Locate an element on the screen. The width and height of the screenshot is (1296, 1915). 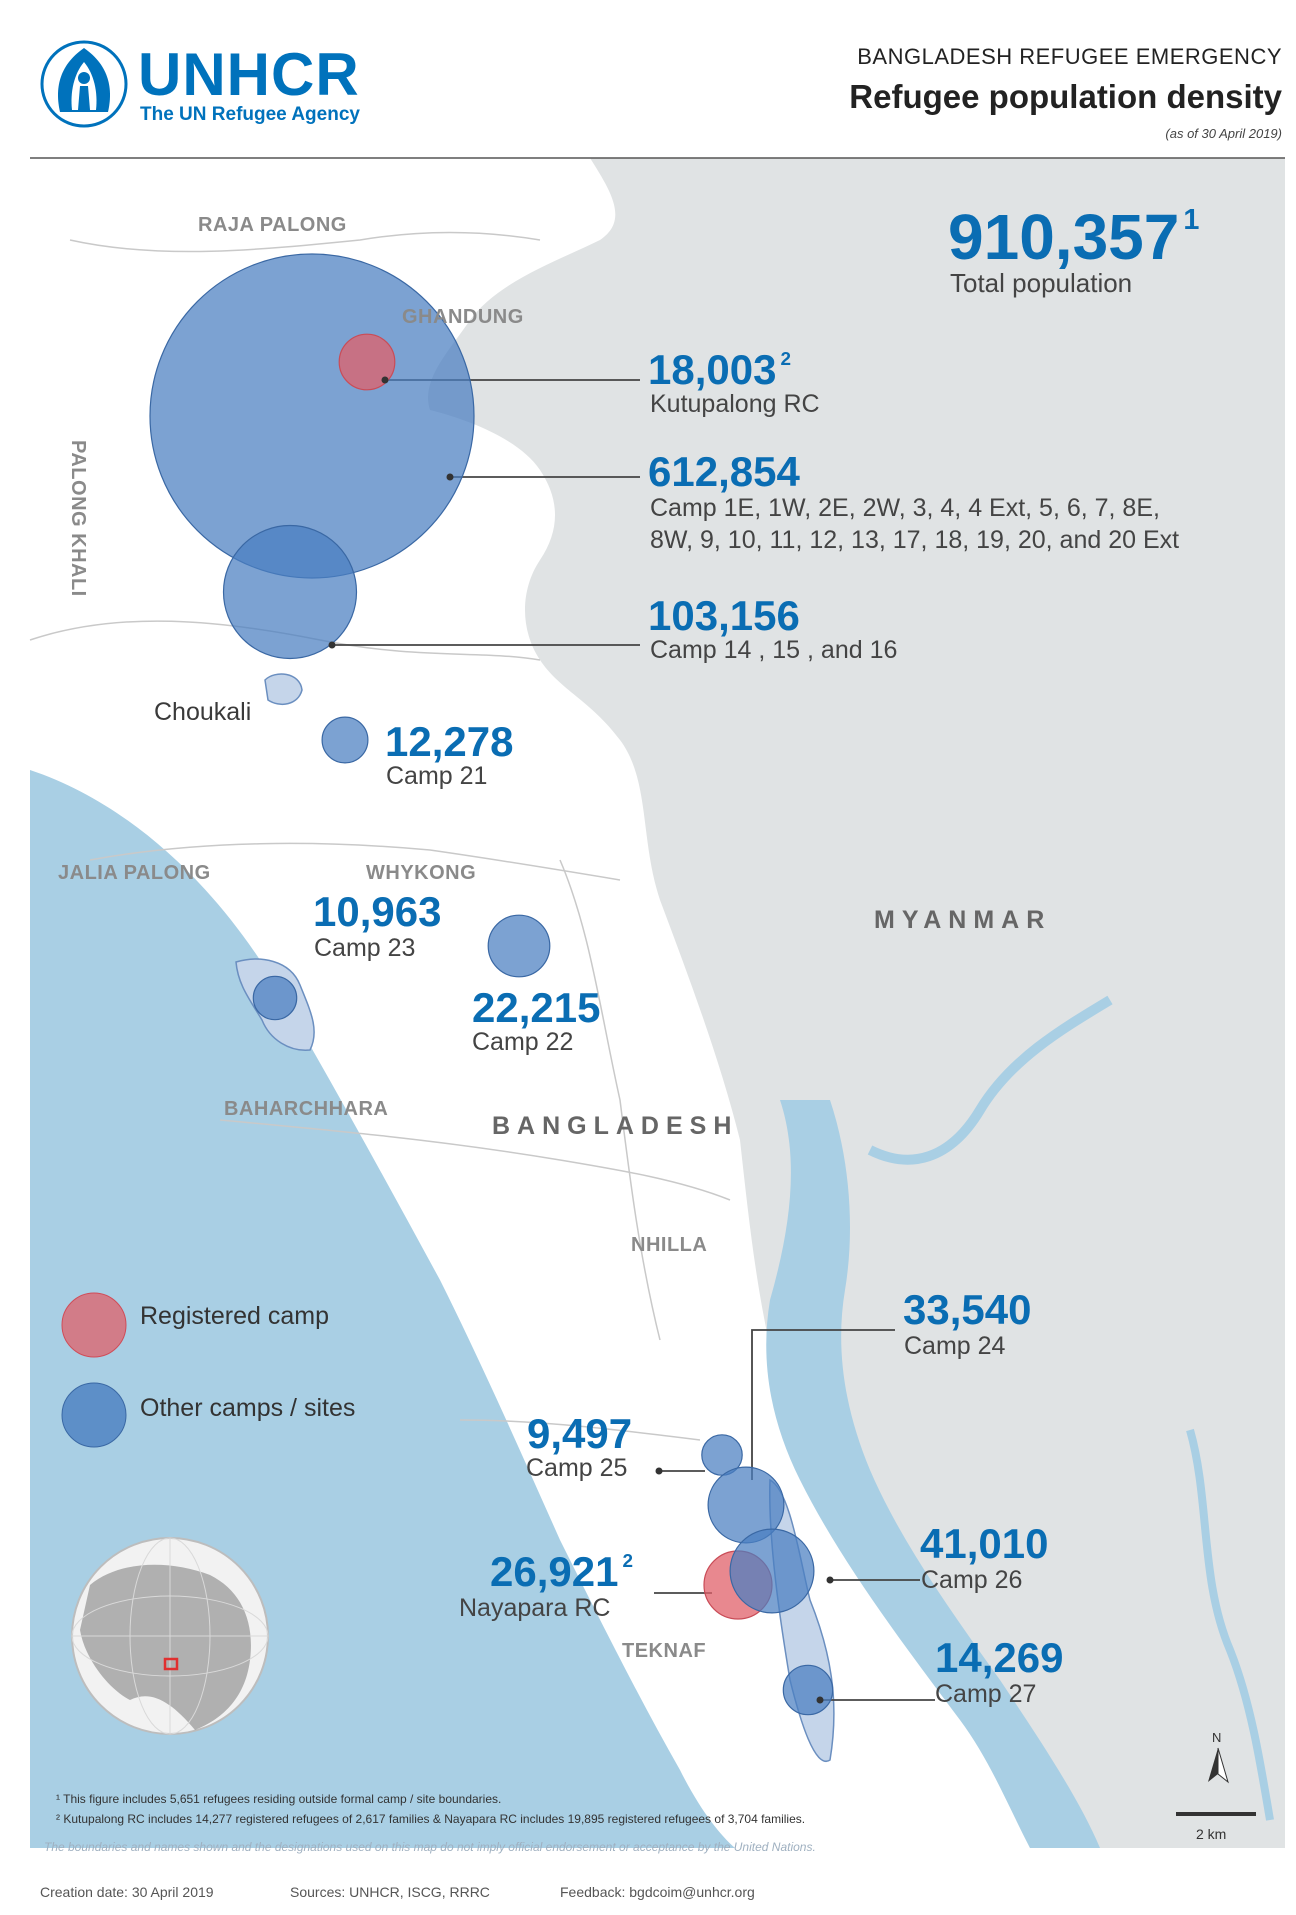
camp-26-label: Camp 26 is located at coordinates (972, 1580).